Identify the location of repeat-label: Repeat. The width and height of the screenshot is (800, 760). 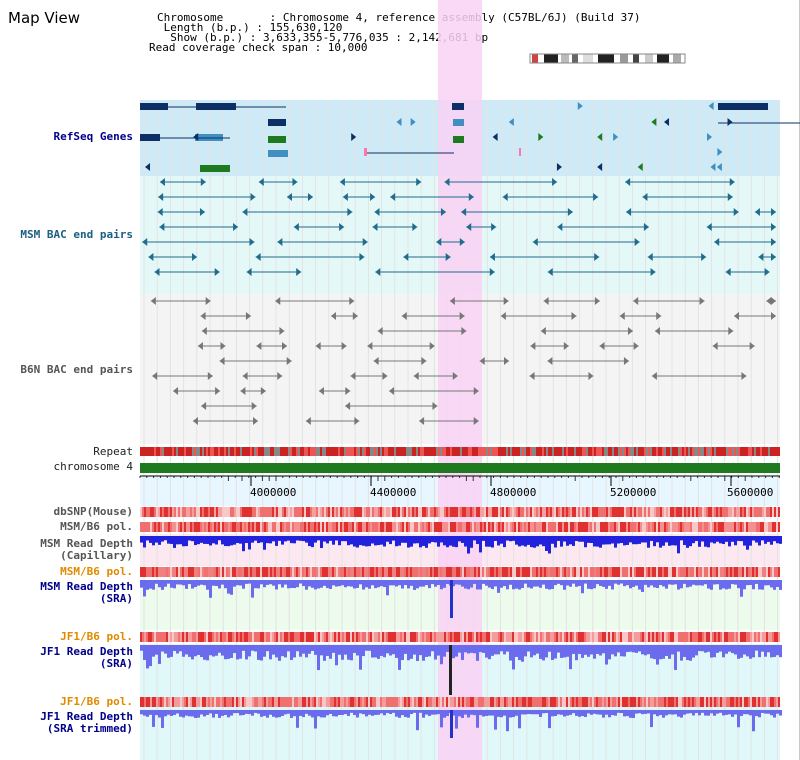
(113, 451).